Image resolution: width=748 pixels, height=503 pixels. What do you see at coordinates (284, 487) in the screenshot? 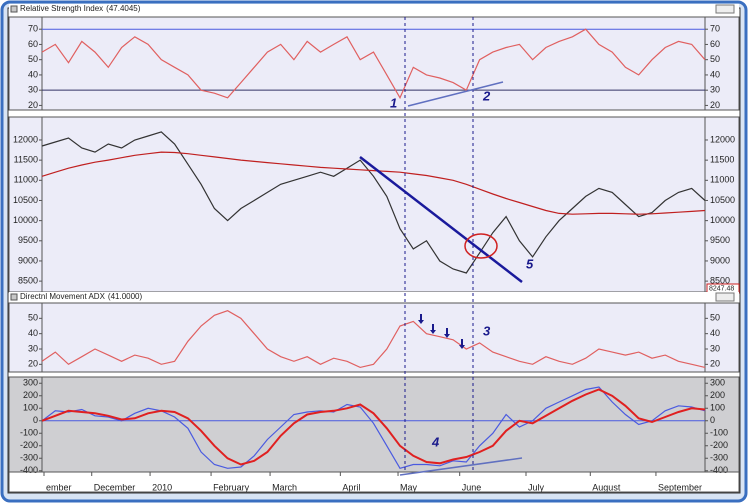
I see `x-tick-label: March` at bounding box center [284, 487].